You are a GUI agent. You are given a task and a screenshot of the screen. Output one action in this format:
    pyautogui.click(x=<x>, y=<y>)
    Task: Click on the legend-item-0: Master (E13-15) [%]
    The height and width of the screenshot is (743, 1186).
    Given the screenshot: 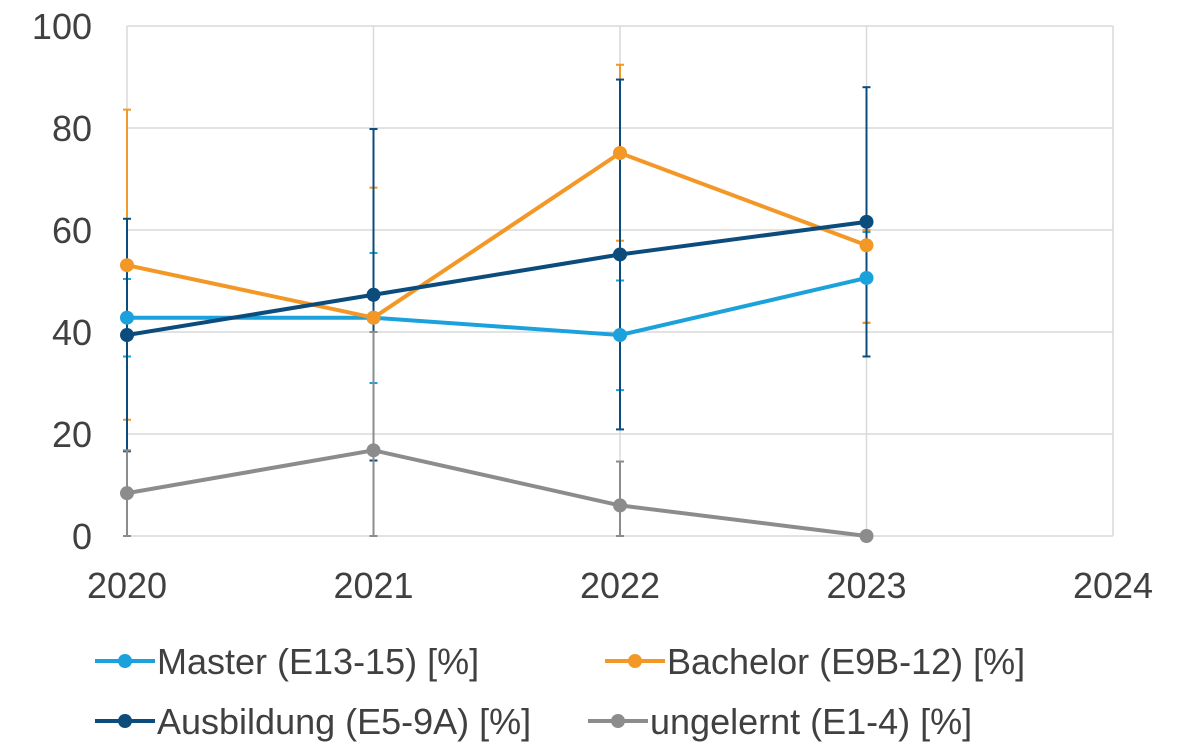 What is the action you would take?
    pyautogui.click(x=287, y=661)
    